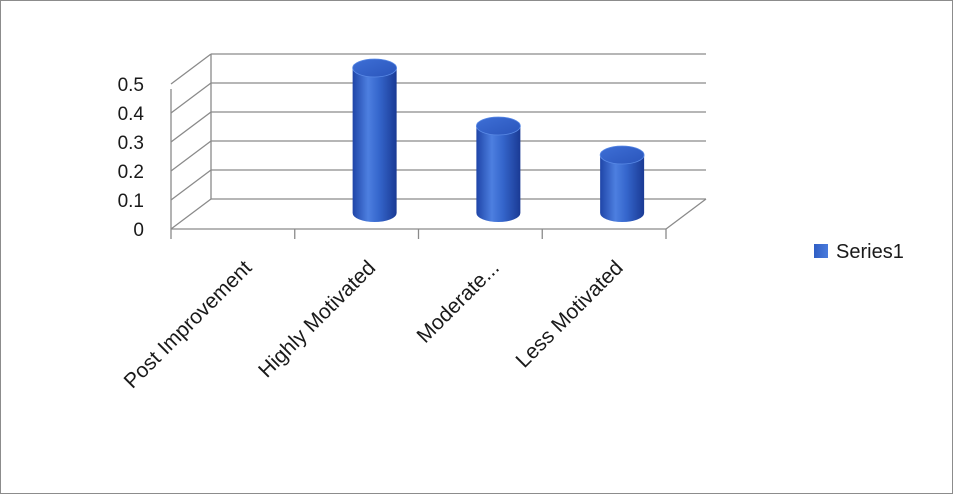 This screenshot has width=953, height=495. I want to click on y-tick-label: 0.1, so click(131, 201).